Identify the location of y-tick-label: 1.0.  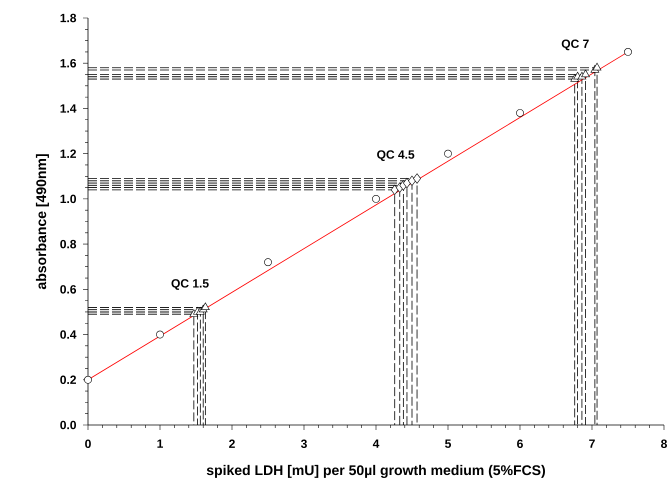
(68, 199).